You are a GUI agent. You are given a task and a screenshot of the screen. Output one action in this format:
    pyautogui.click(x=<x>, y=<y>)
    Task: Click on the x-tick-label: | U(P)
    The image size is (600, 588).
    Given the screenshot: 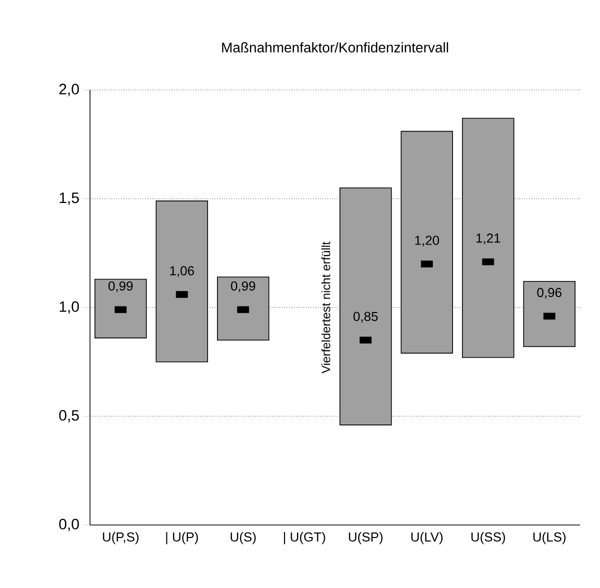 What is the action you would take?
    pyautogui.click(x=182, y=538)
    